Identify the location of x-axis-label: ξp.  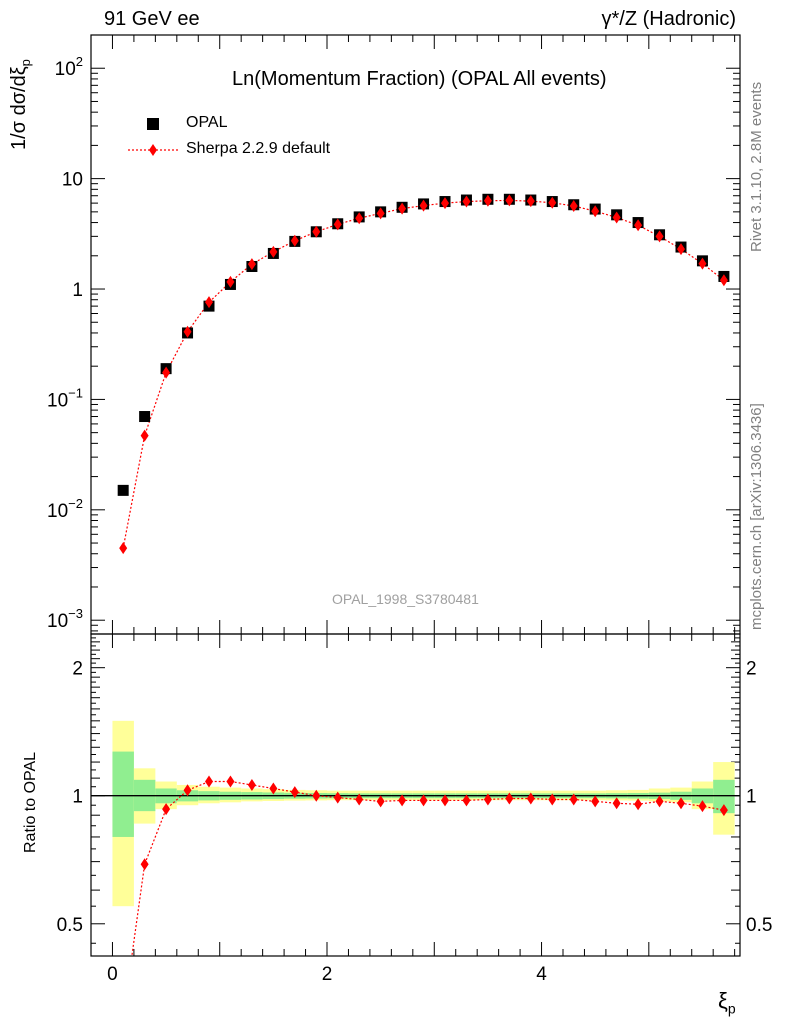
(727, 1002).